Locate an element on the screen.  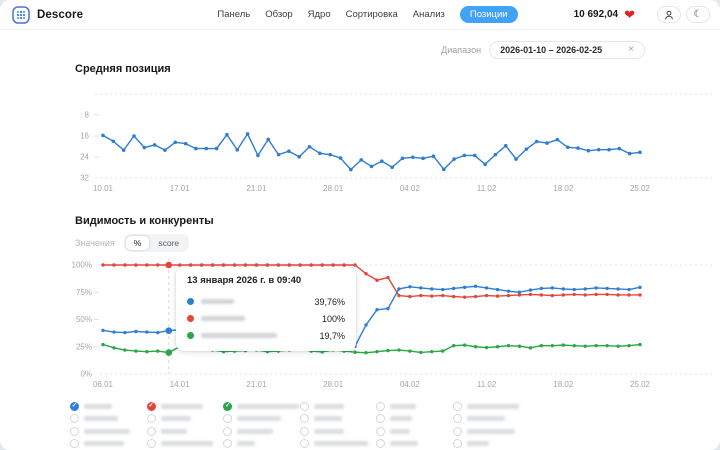
app-logo-icon is located at coordinates (21, 14).